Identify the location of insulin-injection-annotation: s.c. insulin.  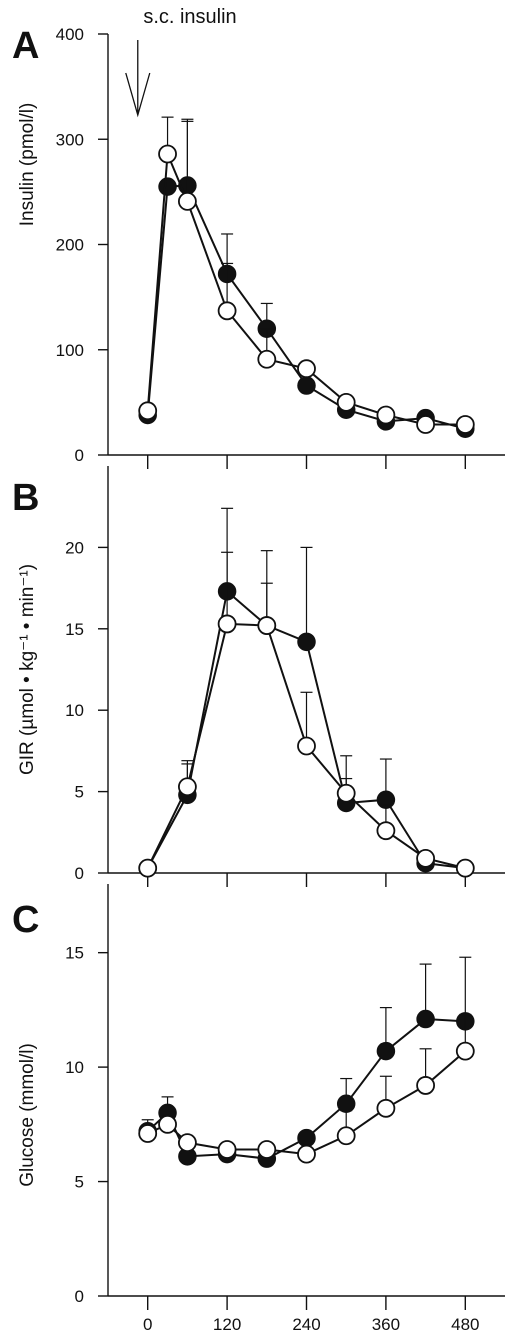
(181, 62).